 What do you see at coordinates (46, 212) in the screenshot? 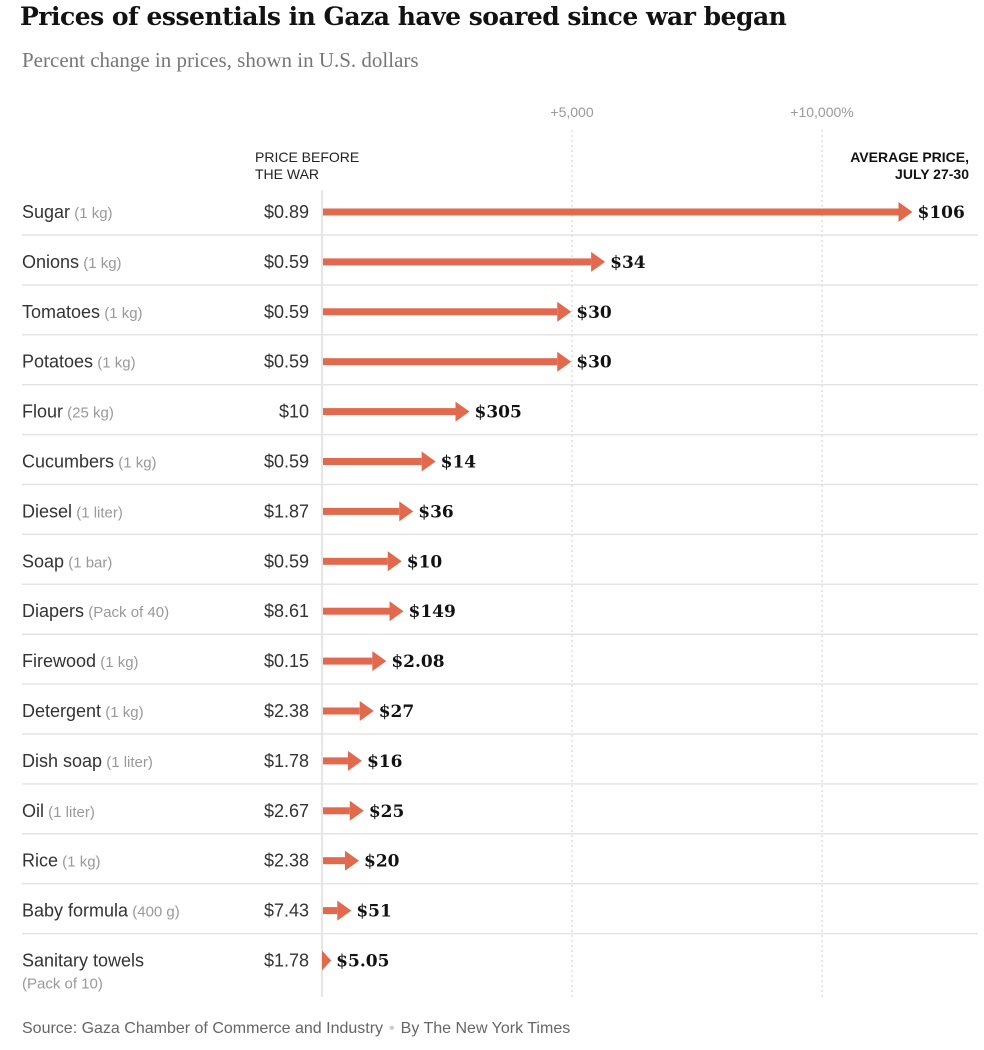
I see `item-name-text: Sugar` at bounding box center [46, 212].